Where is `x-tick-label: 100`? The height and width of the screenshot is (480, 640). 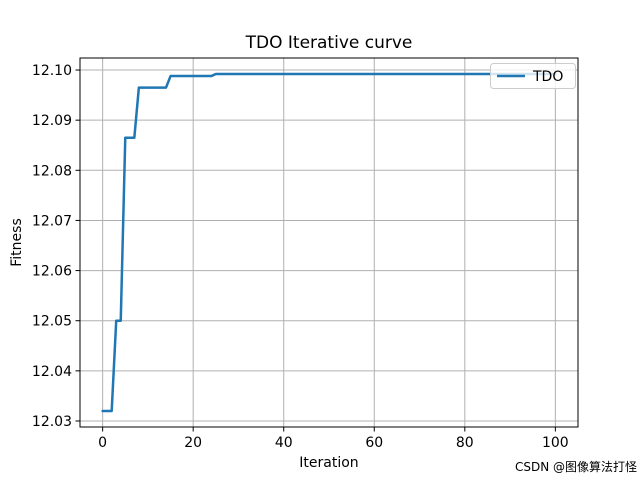 x-tick-label: 100 is located at coordinates (555, 443).